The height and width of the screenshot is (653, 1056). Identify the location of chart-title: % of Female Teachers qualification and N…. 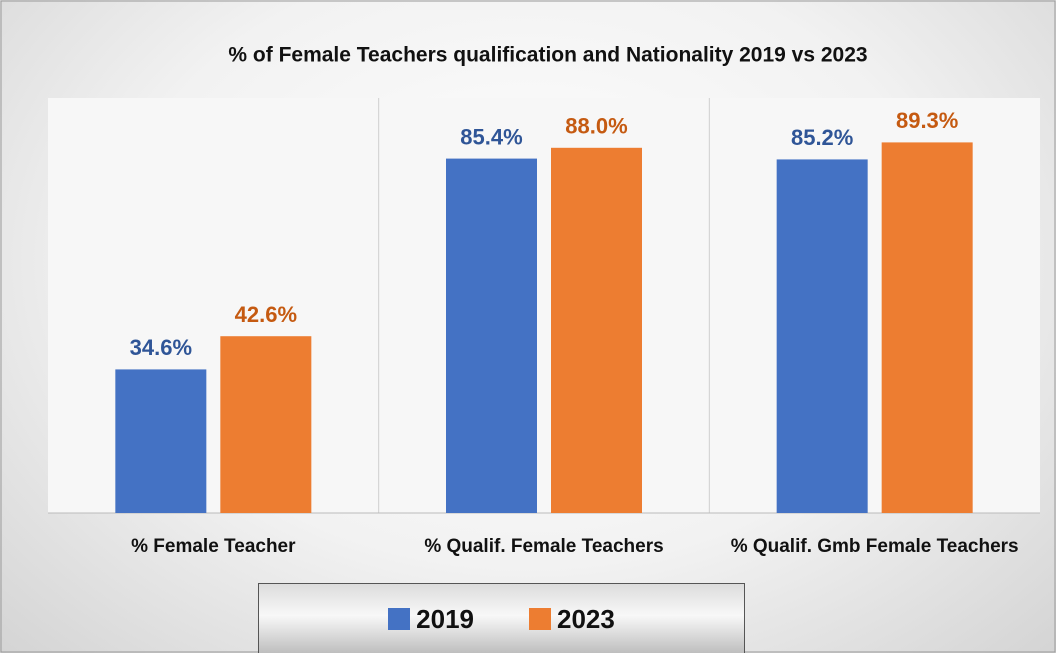
(547, 55).